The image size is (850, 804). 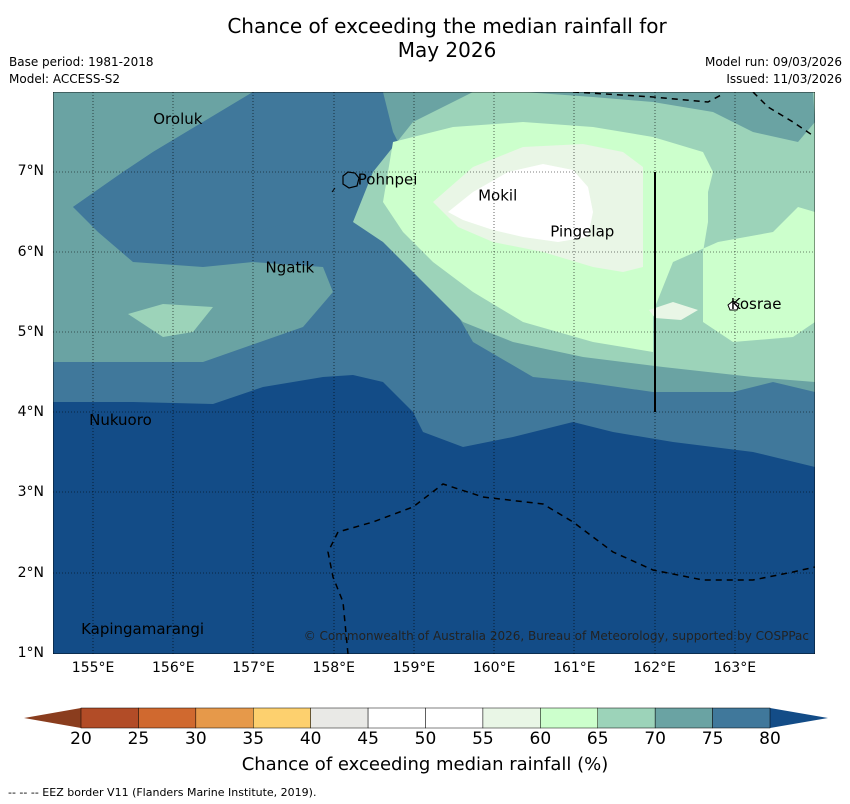 What do you see at coordinates (773, 71) in the screenshot?
I see `meta-right: Model run: 09/03/2026 Issued: 11/03/2026` at bounding box center [773, 71].